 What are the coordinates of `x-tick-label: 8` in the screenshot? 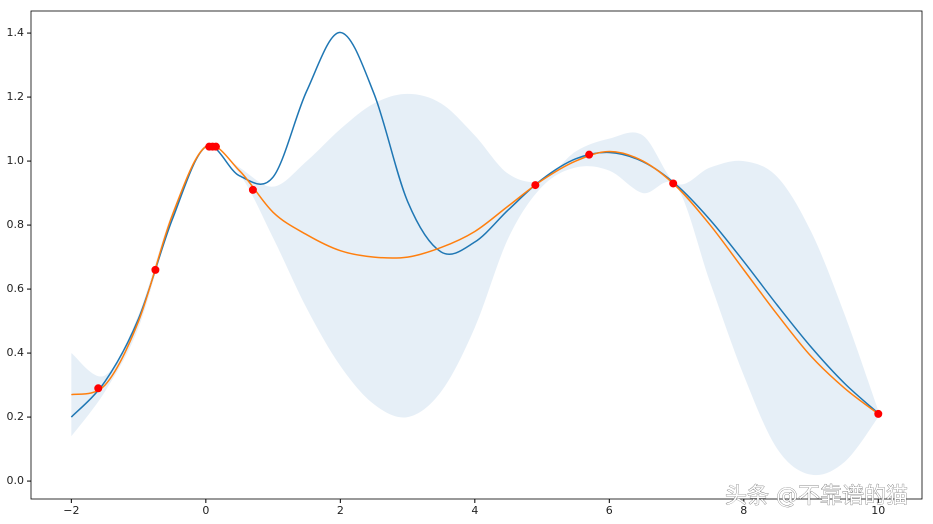 It's located at (743, 510).